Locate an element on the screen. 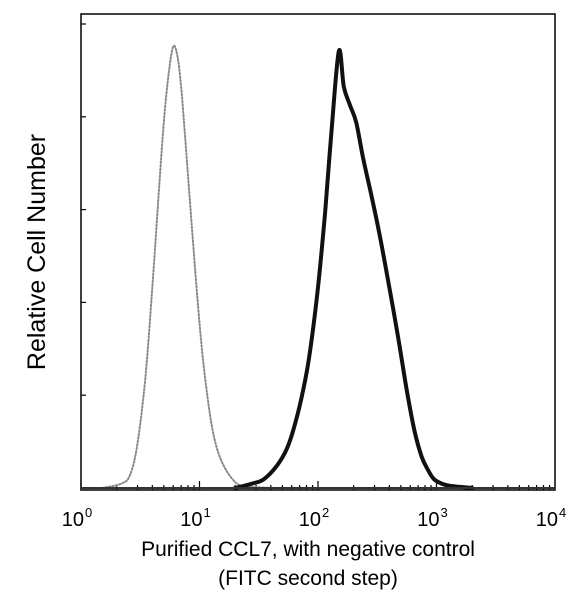 Image resolution: width=574 pixels, height=598 pixels. x-axis-title-line2: (FITC second step) is located at coordinates (308, 578).